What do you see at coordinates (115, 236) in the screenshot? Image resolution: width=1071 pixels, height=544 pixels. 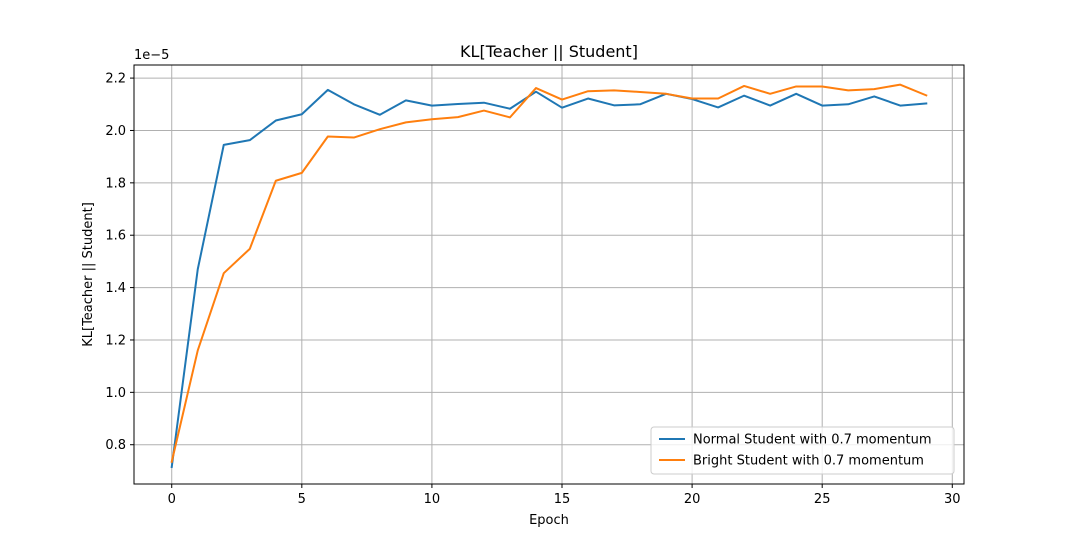 I see `y-tick-label: 1.6` at bounding box center [115, 236].